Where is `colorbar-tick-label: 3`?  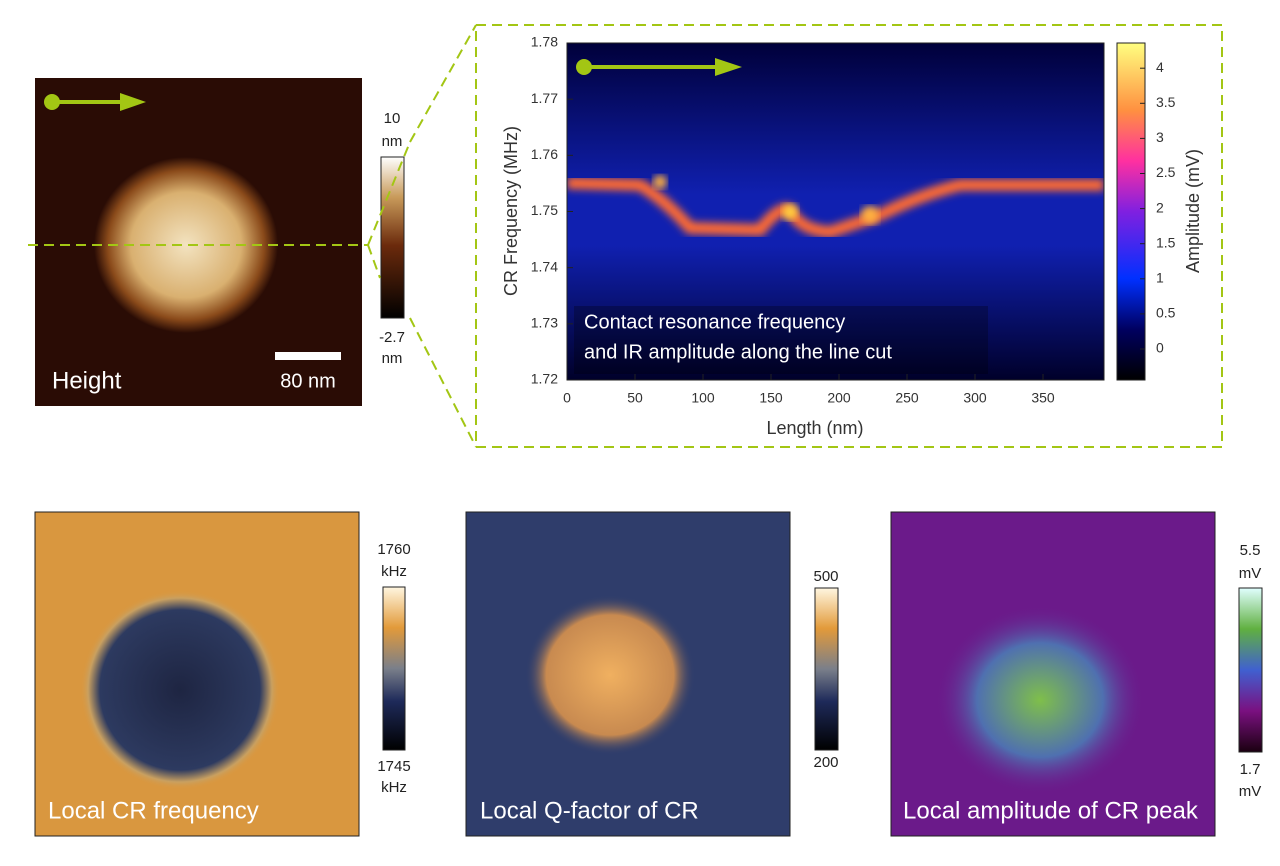 colorbar-tick-label: 3 is located at coordinates (1160, 137).